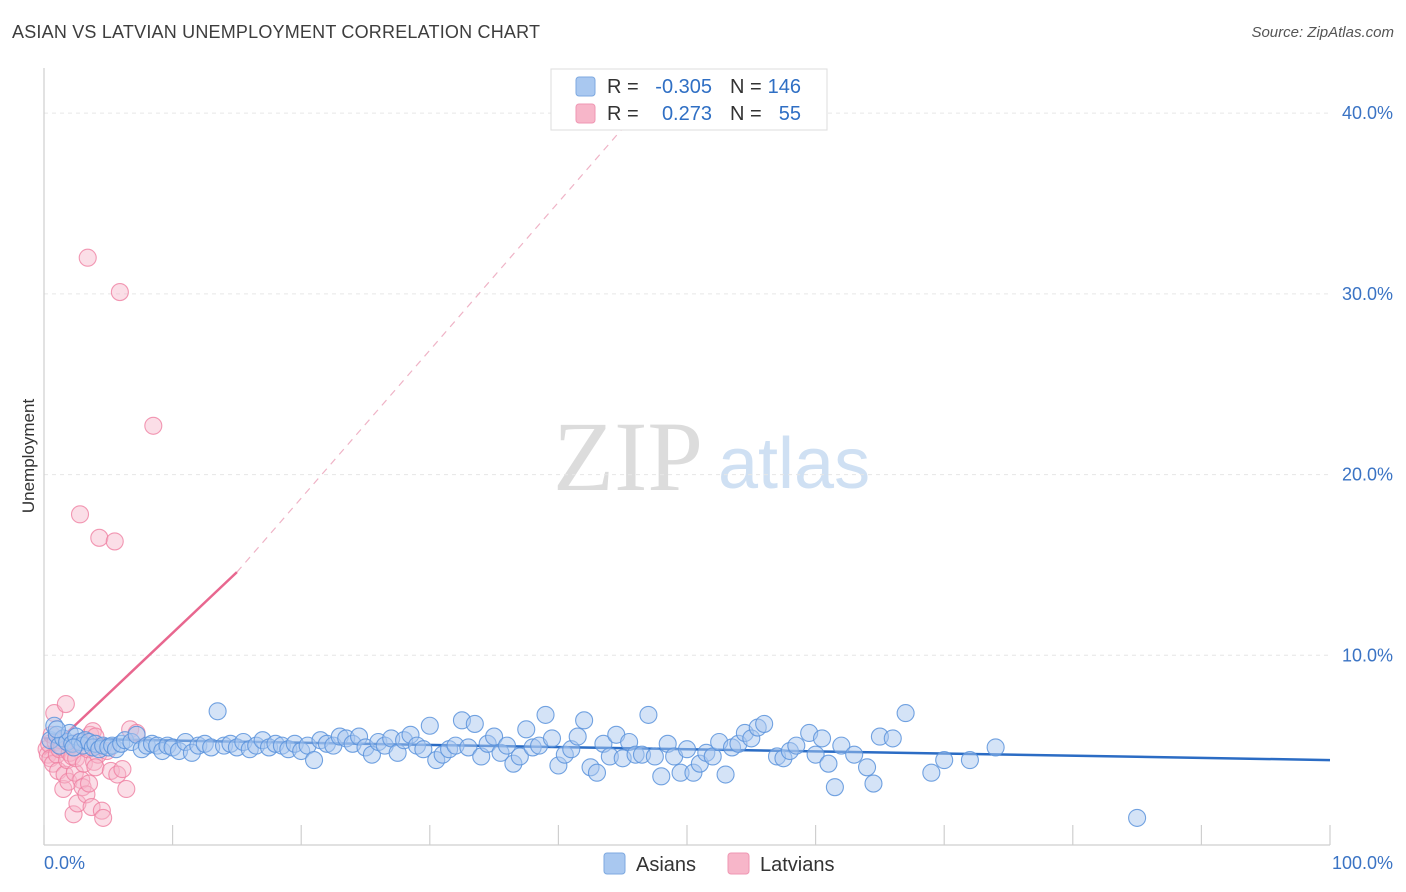 Image resolution: width=1406 pixels, height=892 pixels. Describe the element at coordinates (623, 114) in the screenshot. I see `stats-r-label-latvians: R =` at that location.